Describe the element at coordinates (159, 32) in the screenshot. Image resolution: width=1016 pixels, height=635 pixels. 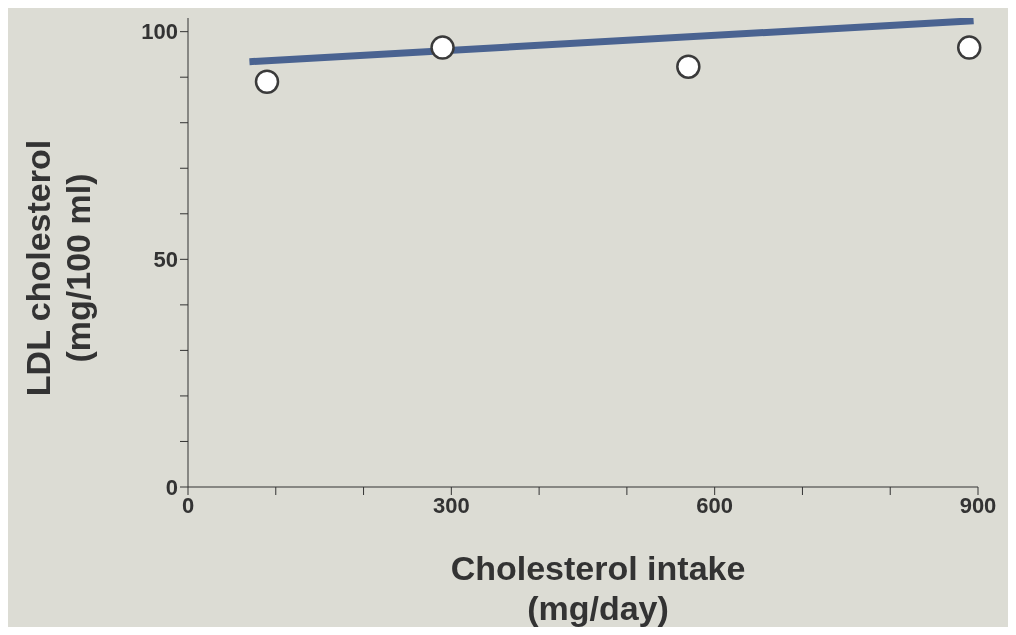
I see `y-tick-label: 100` at that location.